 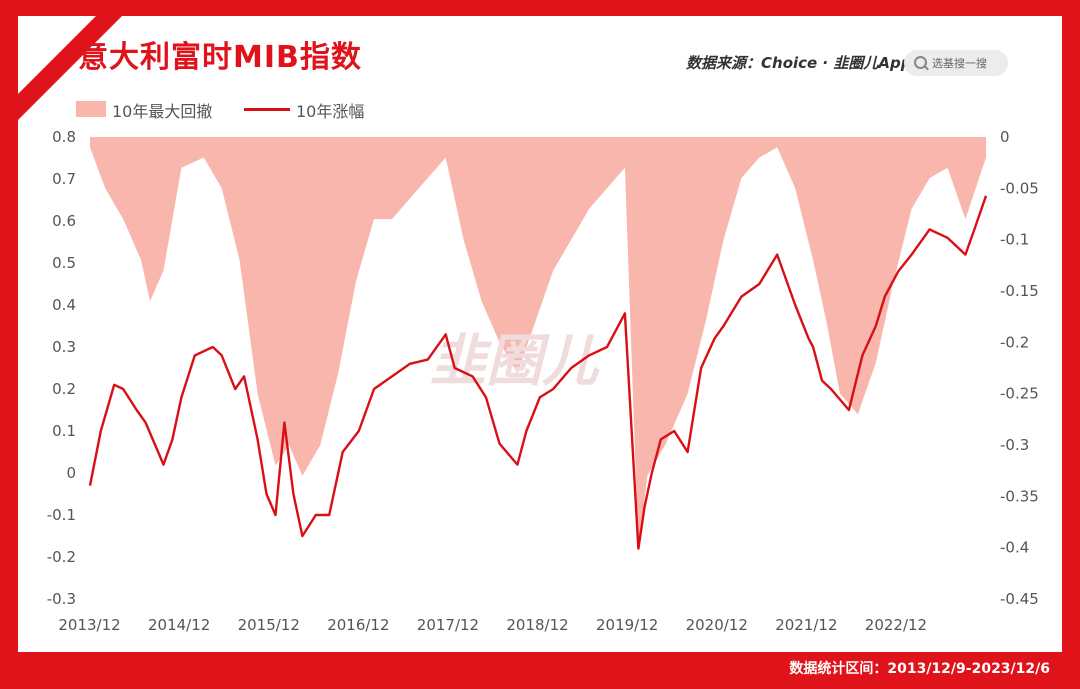 What do you see at coordinates (64, 347) in the screenshot?
I see `y-left-tick-label: 0.3` at bounding box center [64, 347].